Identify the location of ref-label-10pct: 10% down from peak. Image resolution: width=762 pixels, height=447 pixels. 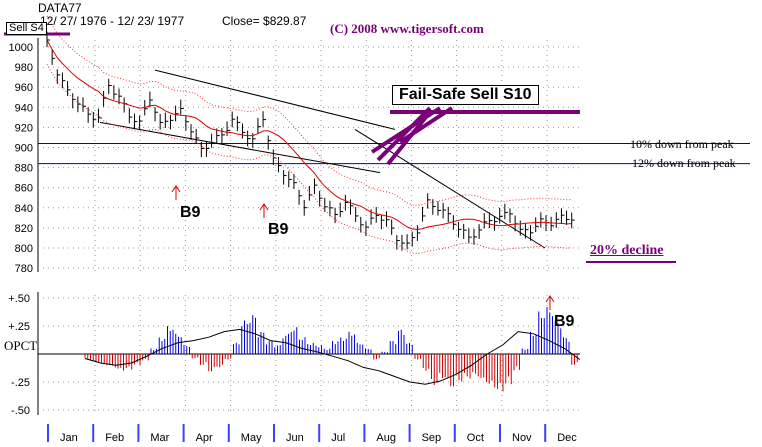
(682, 144).